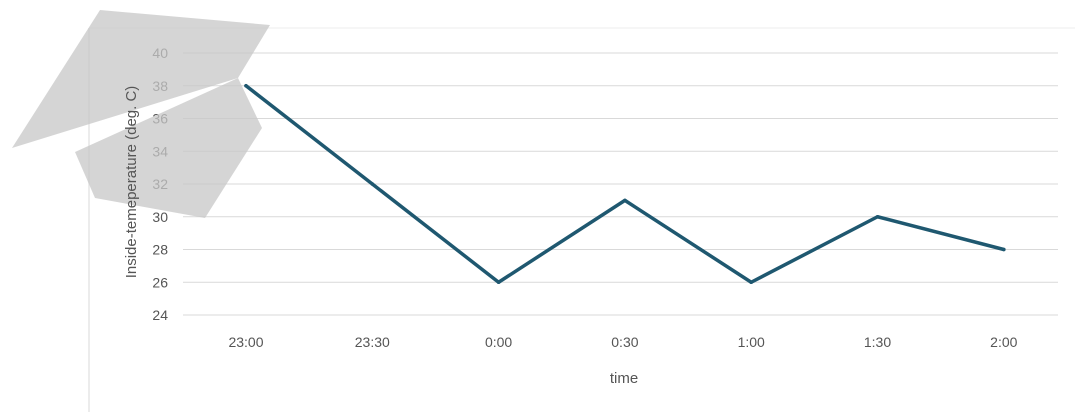 This screenshot has height=417, width=1075. Describe the element at coordinates (751, 342) in the screenshot. I see `x-tick-label: 1:00` at that location.